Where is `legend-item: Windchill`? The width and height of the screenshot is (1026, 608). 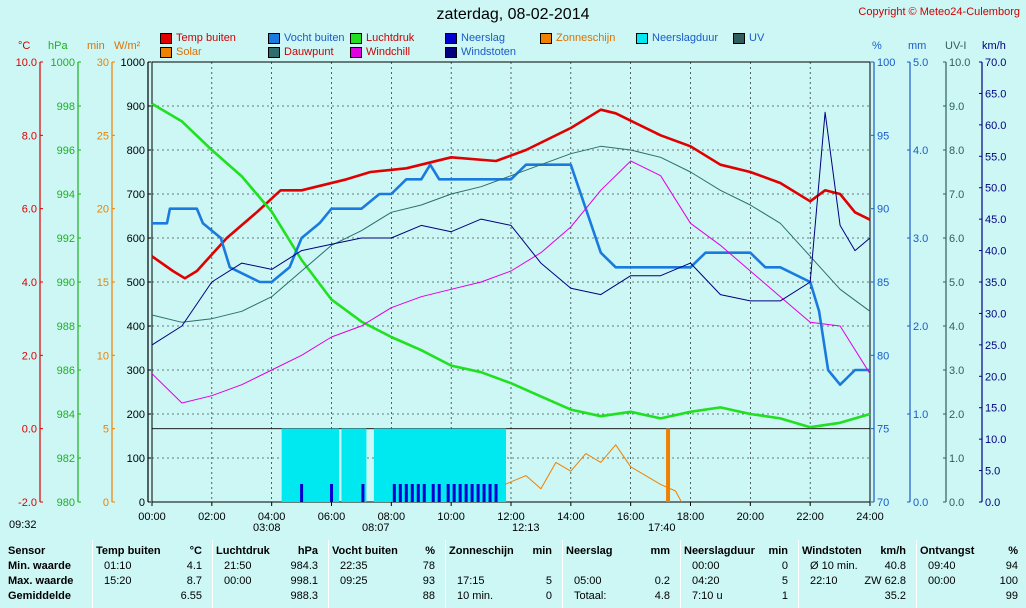 legend-item: Windchill is located at coordinates (380, 52).